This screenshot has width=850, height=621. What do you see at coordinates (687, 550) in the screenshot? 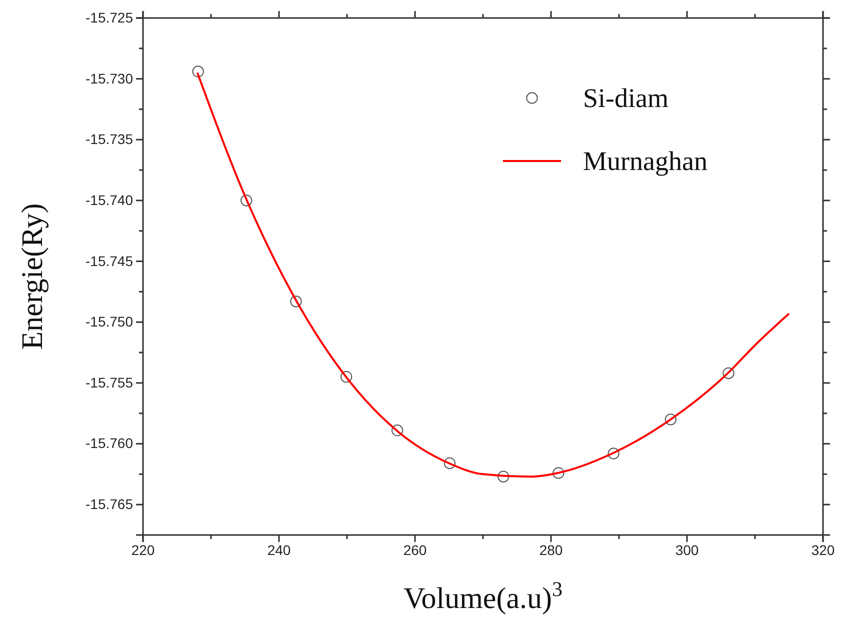
I see `x-tick-label: 300` at bounding box center [687, 550].